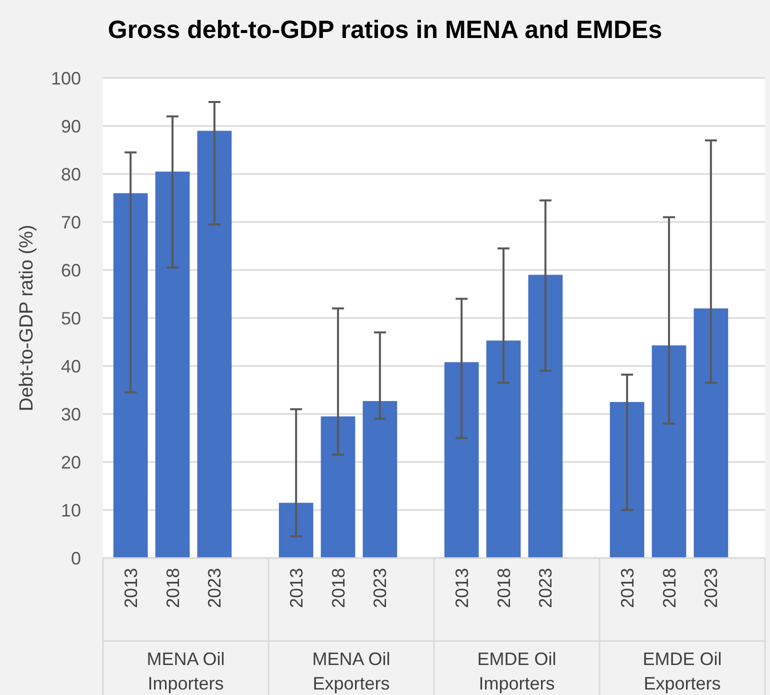 This screenshot has height=695, width=770. What do you see at coordinates (351, 671) in the screenshot?
I see `text: MENA Oil Exporters` at bounding box center [351, 671].